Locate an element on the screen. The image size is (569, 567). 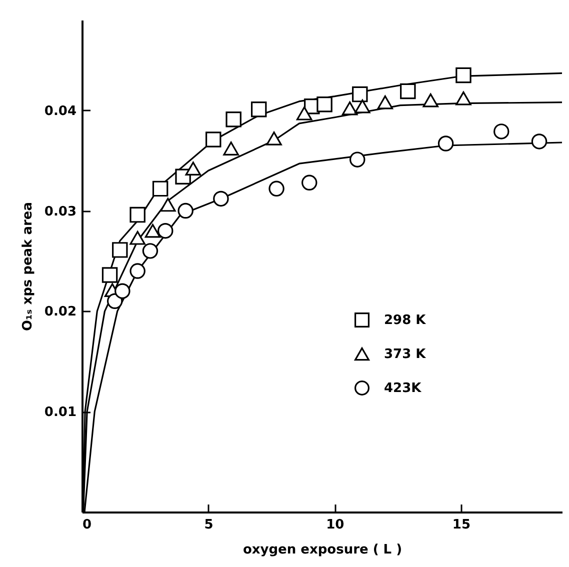
y-tick-label: 0.04 is located at coordinates (60, 111).